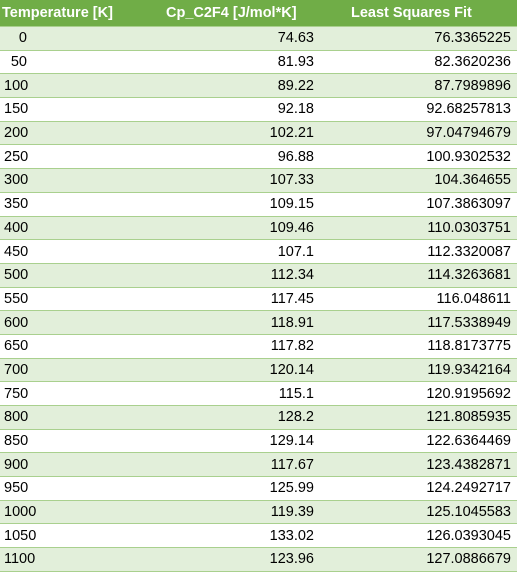  Describe the element at coordinates (80, 133) in the screenshot. I see `cell-temperature: 200` at that location.